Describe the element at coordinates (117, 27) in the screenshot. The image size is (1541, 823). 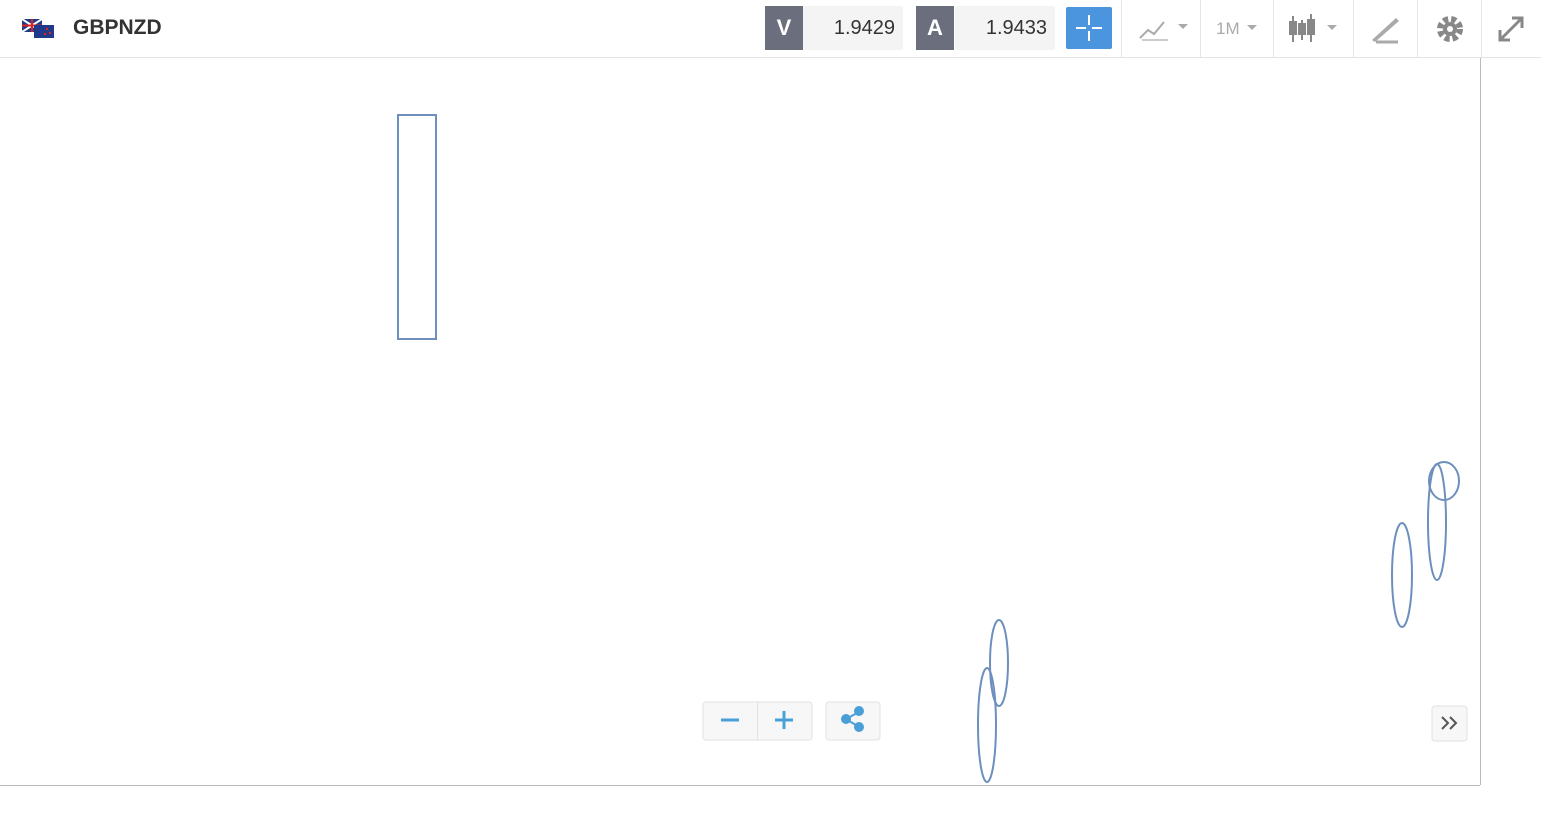
I see `symbol: GBPNZD` at that location.